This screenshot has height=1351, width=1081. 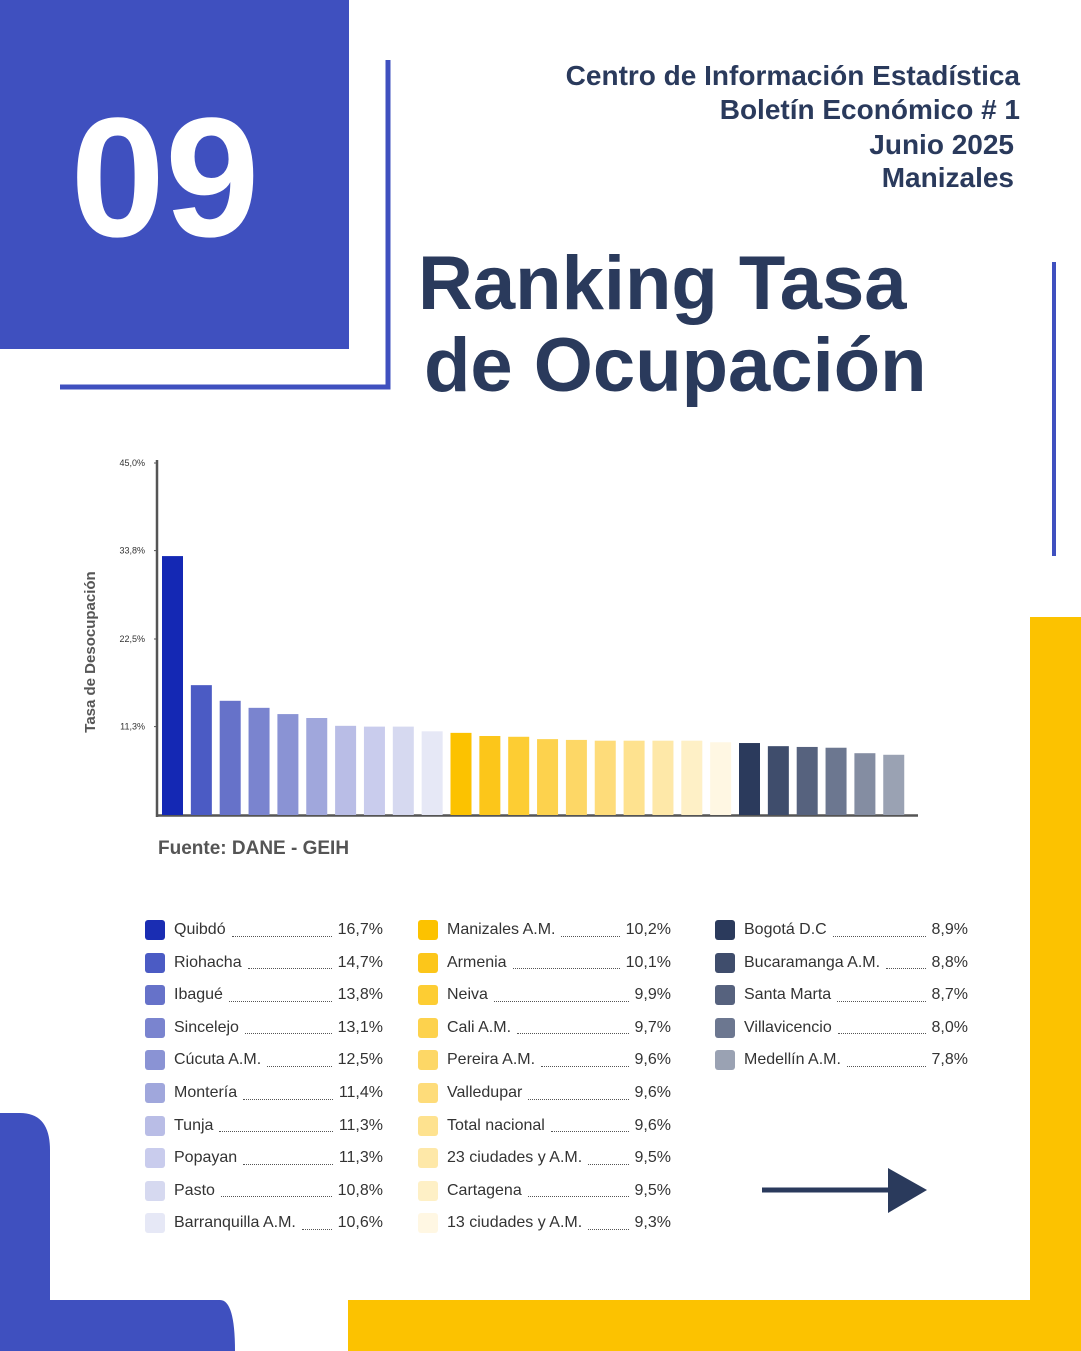 What do you see at coordinates (785, 929) in the screenshot?
I see `legend-name: Bogotá D.C` at bounding box center [785, 929].